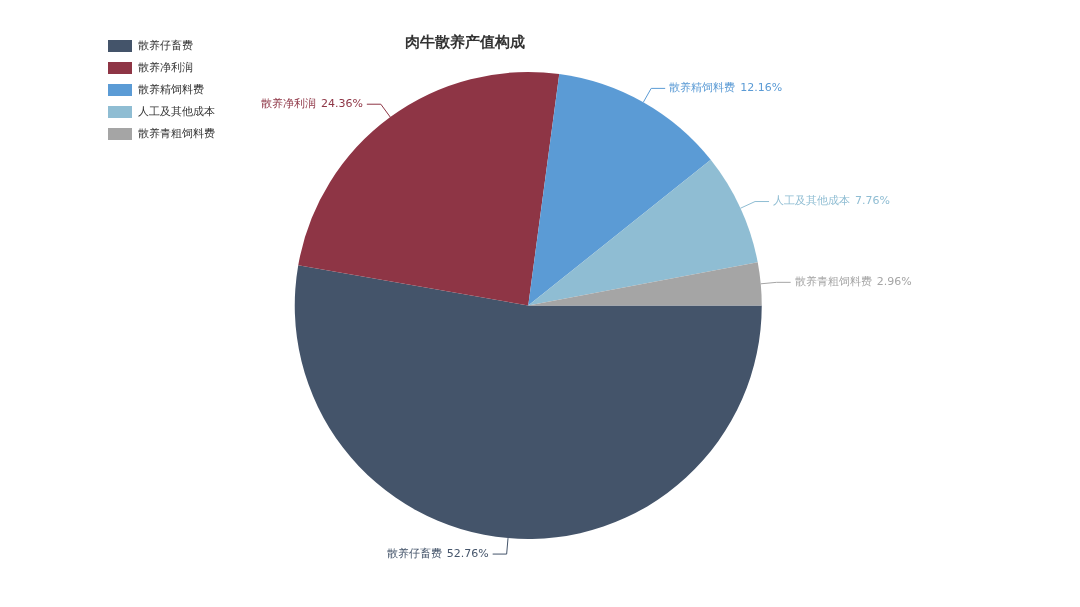 This screenshot has height=607, width=1080. I want to click on slice-label: 人工及其他成本, so click(812, 201).